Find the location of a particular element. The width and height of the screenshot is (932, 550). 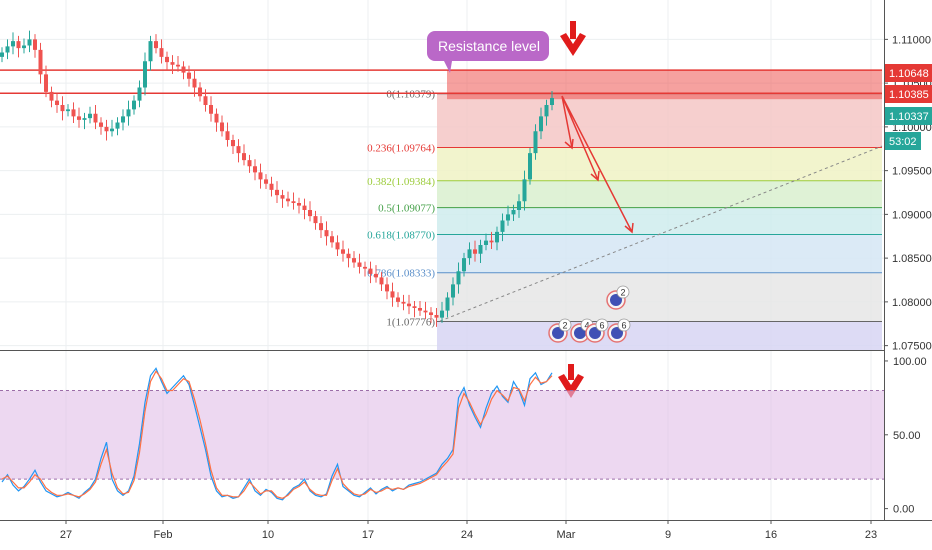

oscillator-axis: 100.00 50.00 0.00 is located at coordinates (905, 436).